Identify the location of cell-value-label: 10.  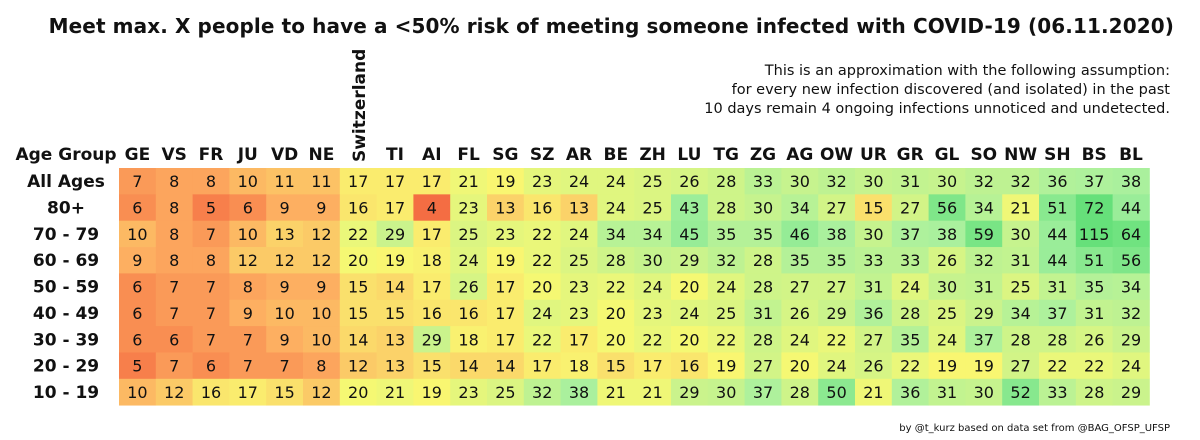
(137, 392).